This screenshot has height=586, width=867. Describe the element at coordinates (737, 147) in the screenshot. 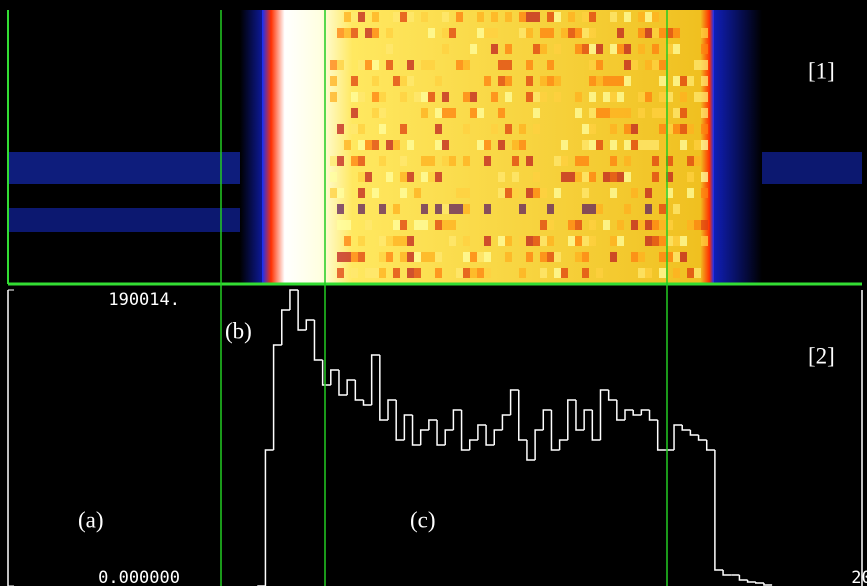

I see `edge-glow` at that location.